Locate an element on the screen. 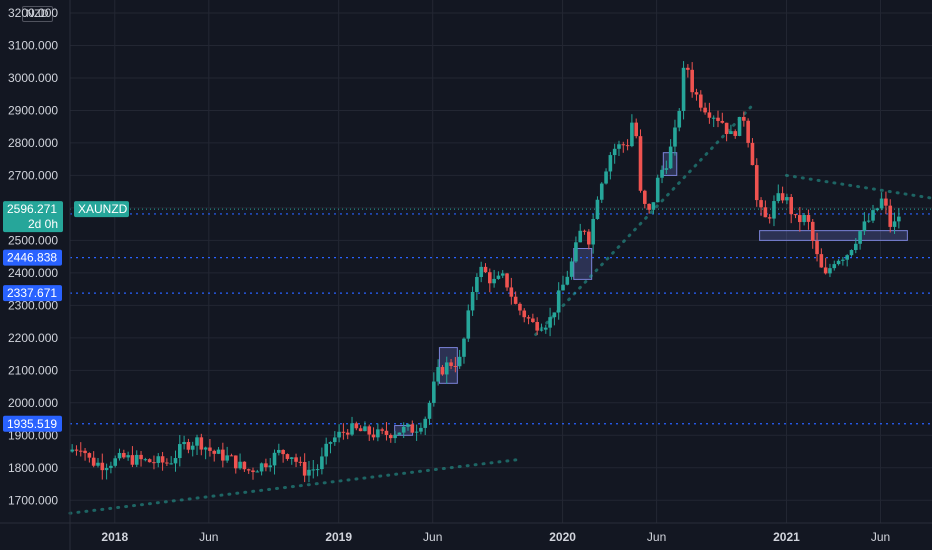 The image size is (932, 550). symbol-label: XAUNZD is located at coordinates (103, 209).